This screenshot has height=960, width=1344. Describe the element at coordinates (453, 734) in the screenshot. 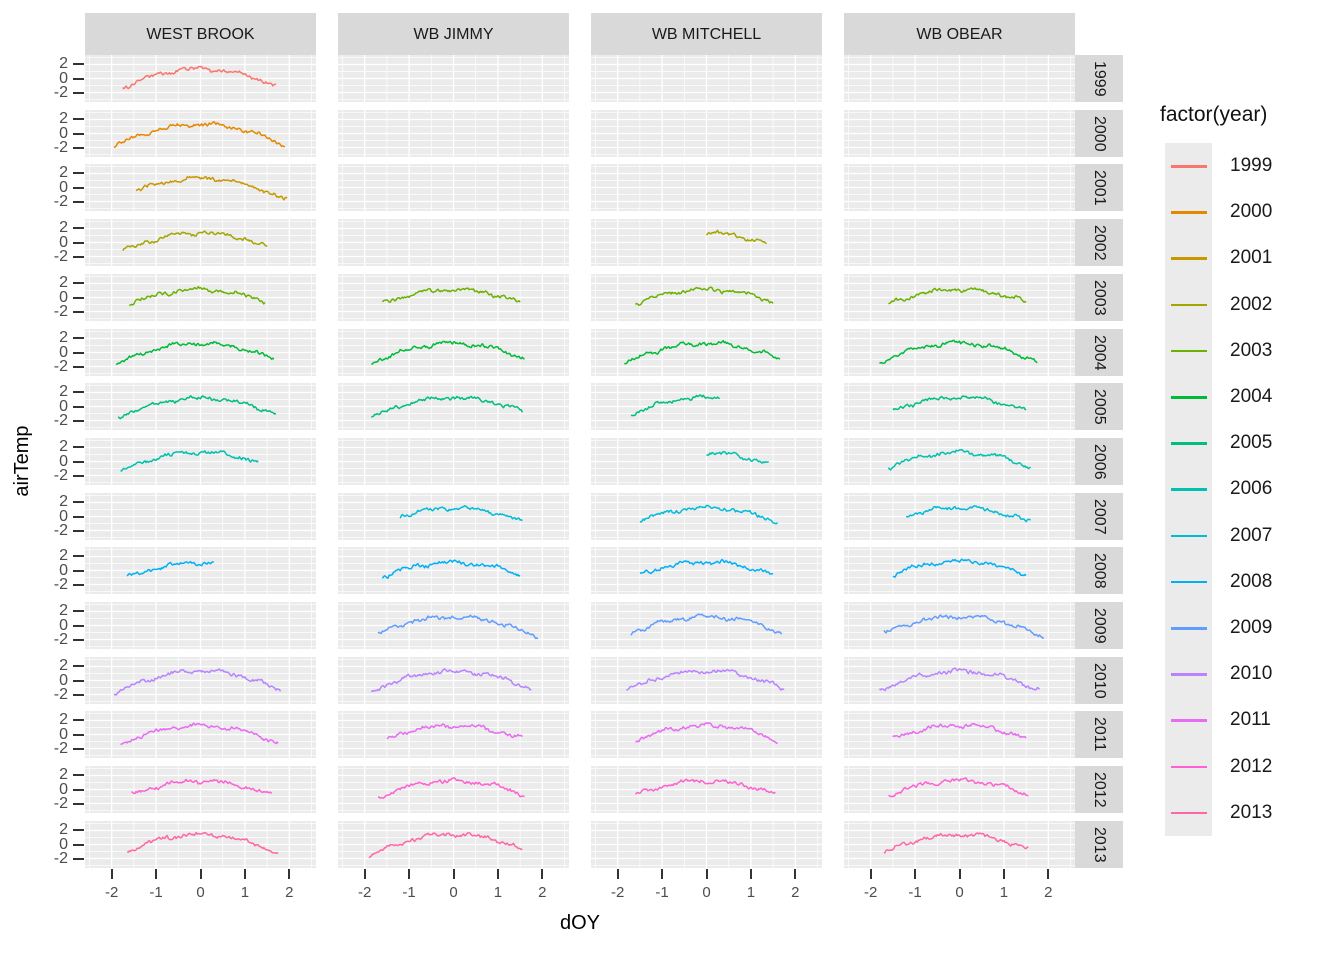

I see `facet-panel-wb-jimmy-2011` at that location.